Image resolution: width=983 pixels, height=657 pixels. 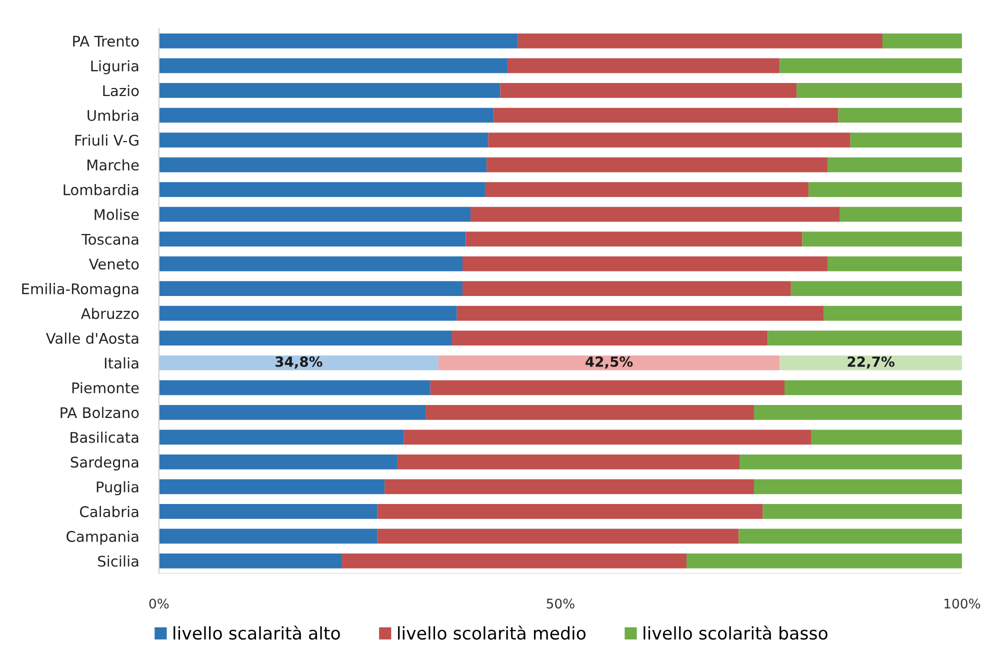 What do you see at coordinates (104, 437) in the screenshot?
I see `y-tick-label: Basilicata` at bounding box center [104, 437].